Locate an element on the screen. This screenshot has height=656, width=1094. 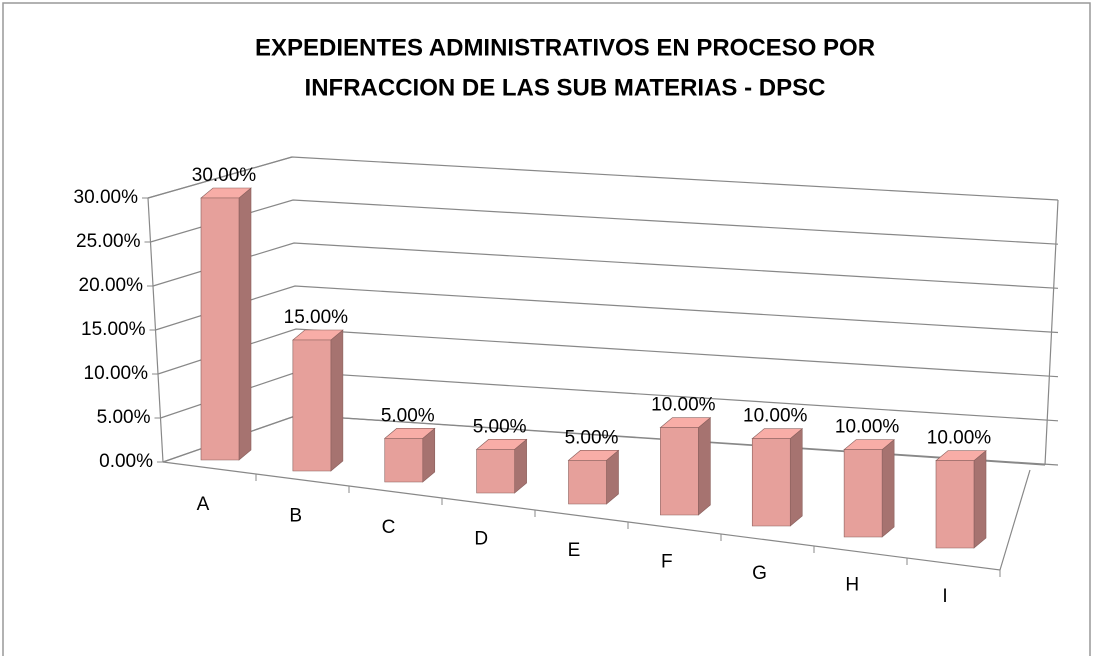
x-tick-label: F is located at coordinates (667, 562).